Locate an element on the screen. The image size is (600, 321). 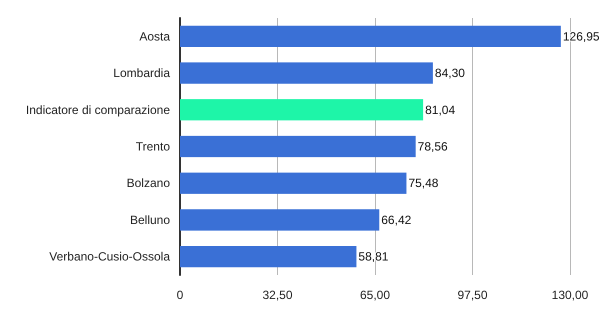
data-label: 84,30 is located at coordinates (450, 73).